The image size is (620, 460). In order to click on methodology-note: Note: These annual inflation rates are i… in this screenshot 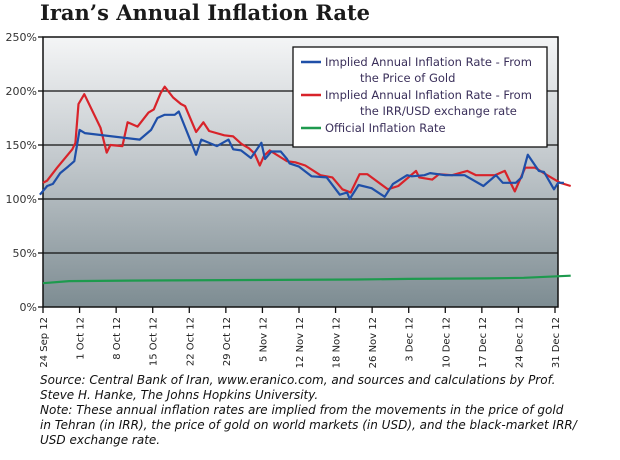, I will do `click(308, 425)`.